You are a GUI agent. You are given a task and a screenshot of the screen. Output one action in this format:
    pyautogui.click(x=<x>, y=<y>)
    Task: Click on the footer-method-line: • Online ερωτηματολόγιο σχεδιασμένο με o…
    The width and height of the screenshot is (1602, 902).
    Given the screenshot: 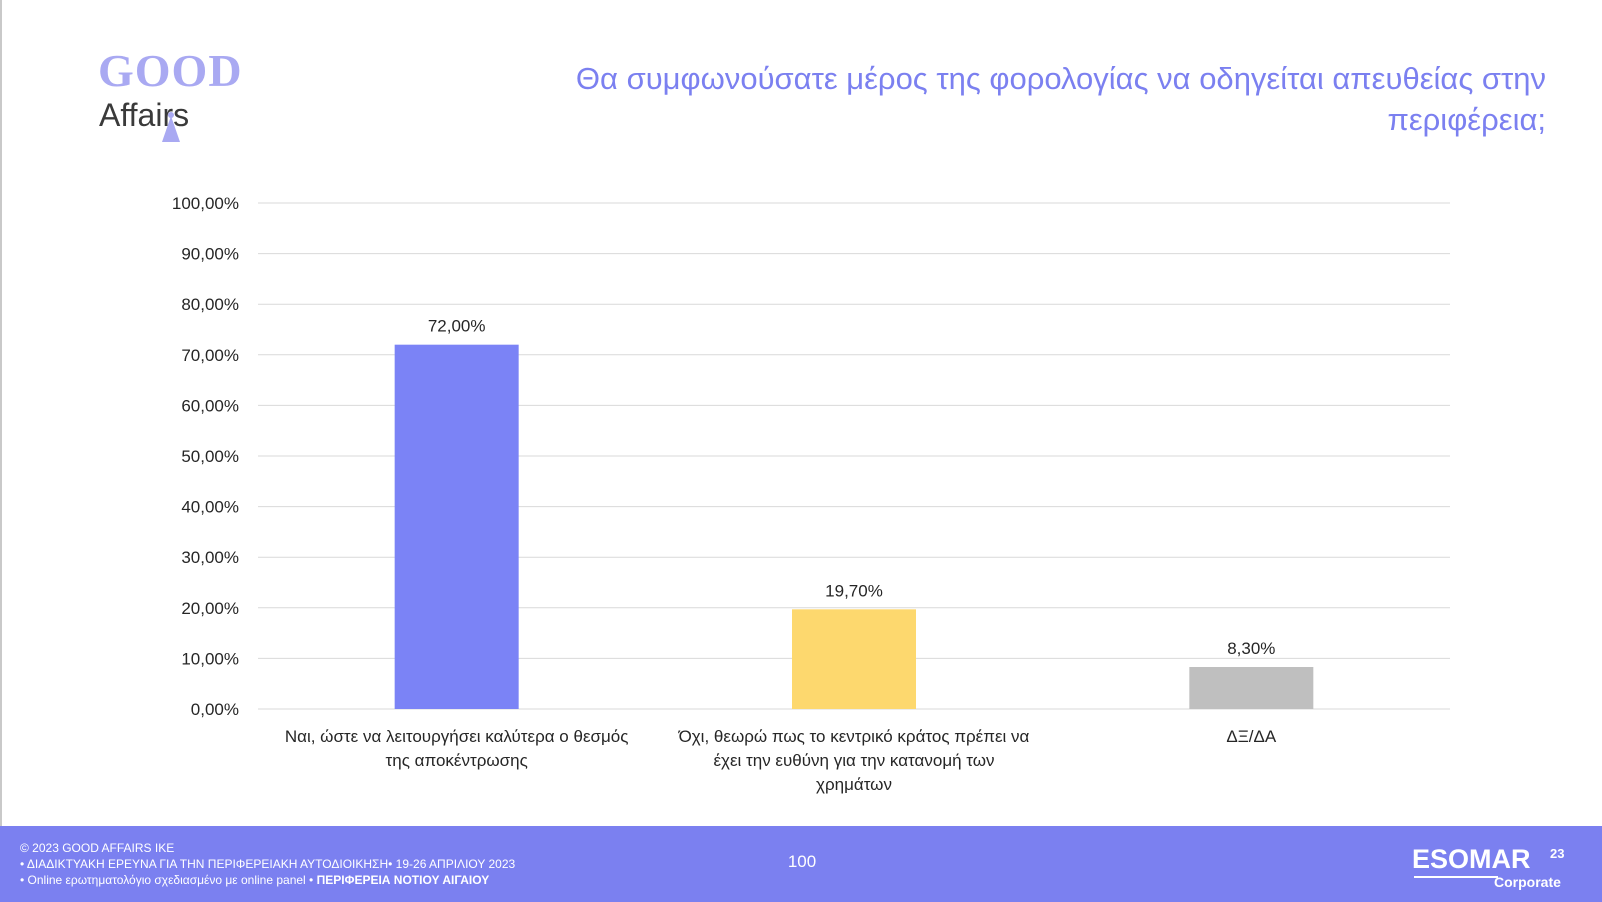 What is the action you would take?
    pyautogui.click(x=267, y=880)
    